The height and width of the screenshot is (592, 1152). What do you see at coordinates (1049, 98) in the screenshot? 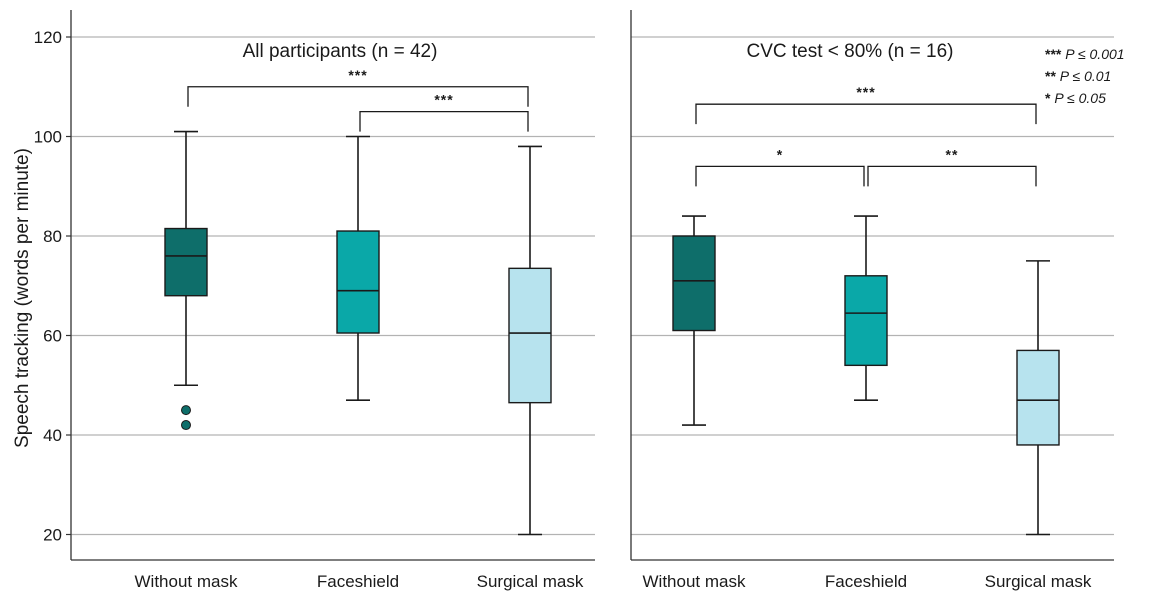
I see `legend-stars: *` at bounding box center [1049, 98].